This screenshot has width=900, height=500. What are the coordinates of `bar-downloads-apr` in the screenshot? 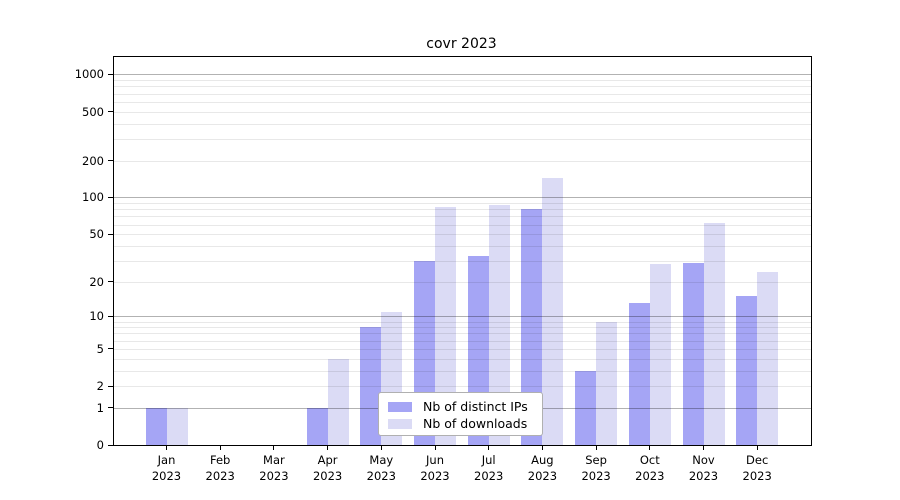 It's located at (338, 401).